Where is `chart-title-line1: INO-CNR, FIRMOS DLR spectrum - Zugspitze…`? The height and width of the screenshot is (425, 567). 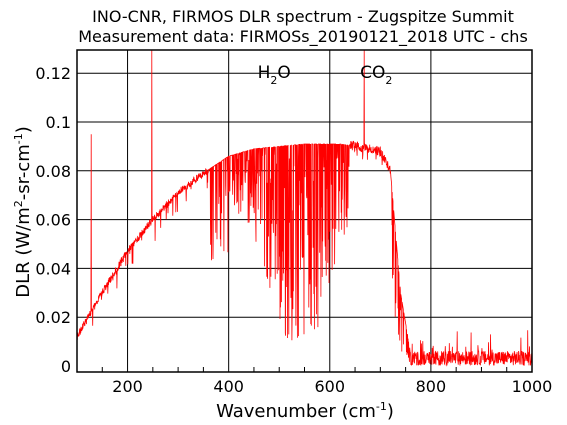 chart-title-line1: INO-CNR, FIRMOS DLR spectrum - Zugspitze… is located at coordinates (303, 16).